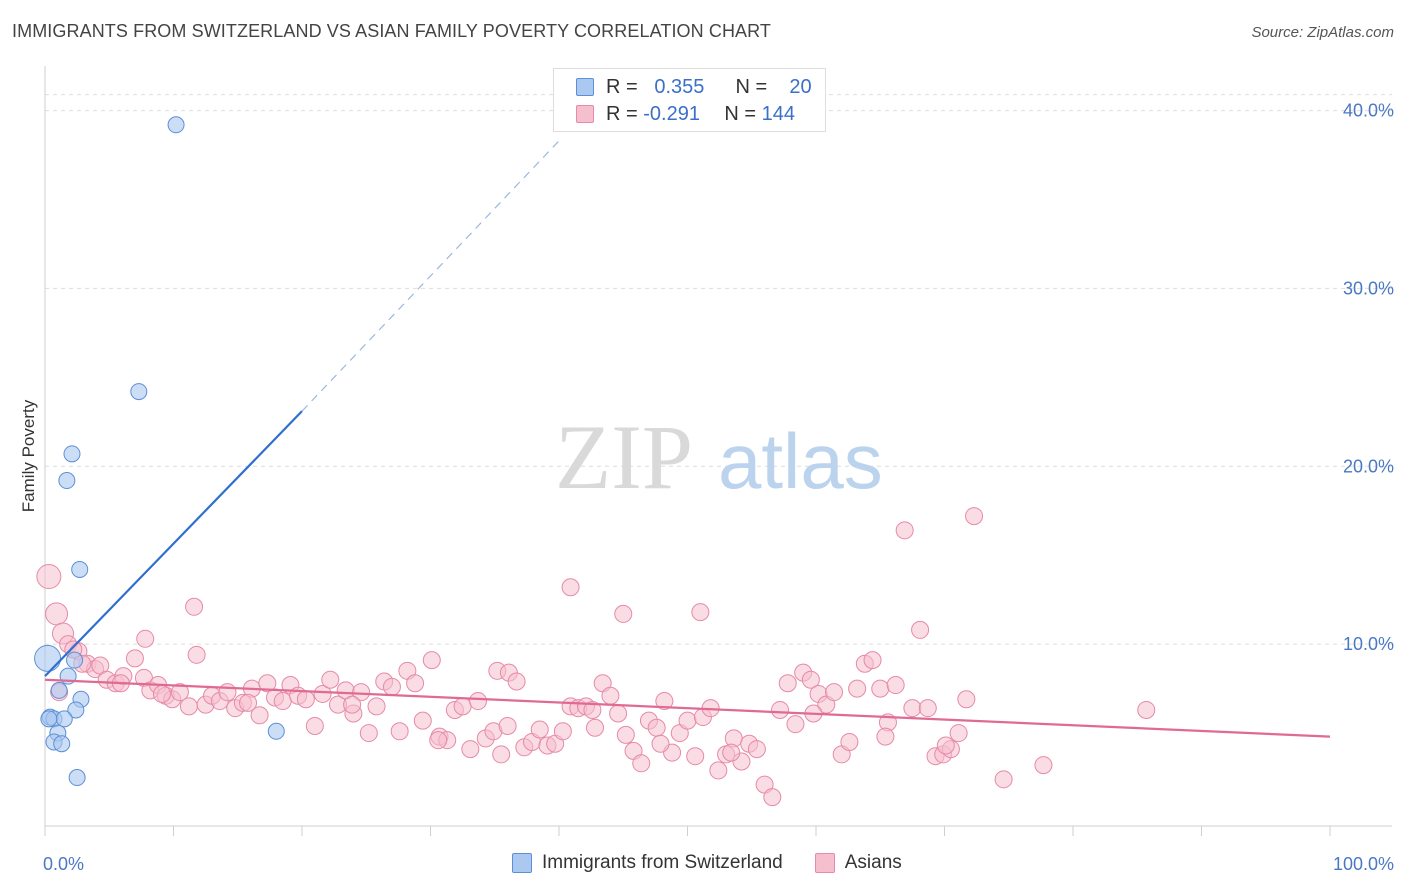 The width and height of the screenshot is (1406, 892). Describe the element at coordinates (1368, 111) in the screenshot. I see `y-tick-label: 40.0%` at that location.